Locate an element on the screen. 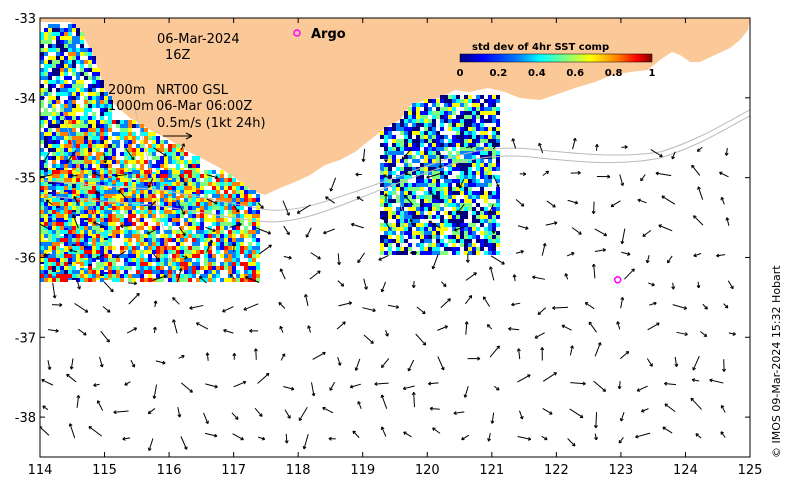 The height and width of the screenshot is (492, 791). product-label: NRT00 GSL is located at coordinates (192, 90).